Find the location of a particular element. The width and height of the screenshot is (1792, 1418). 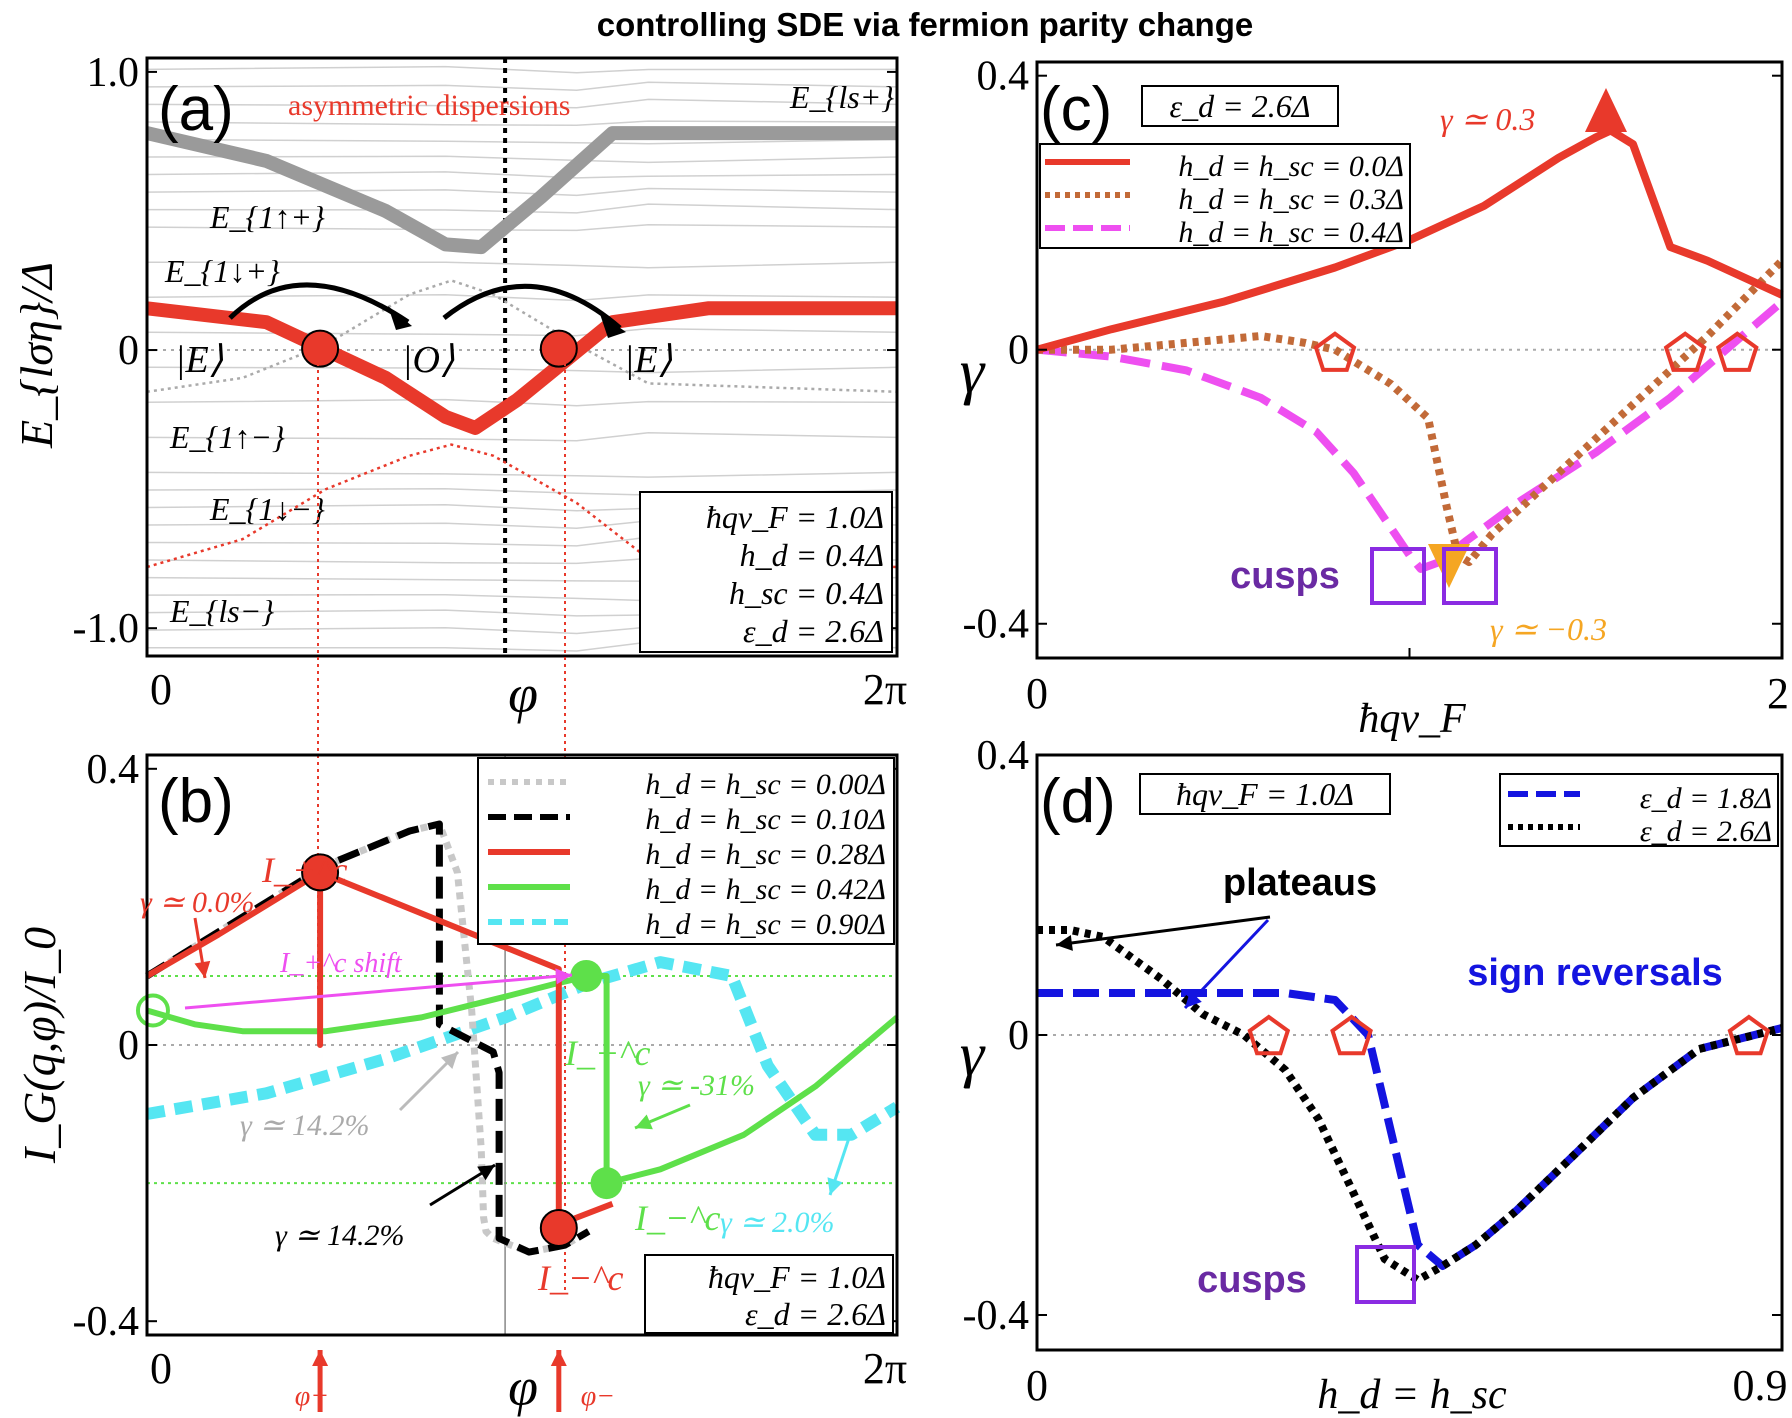

panel-a-state-labels: |E⟩ |O⟩ |E⟩ is located at coordinates (424, 360).